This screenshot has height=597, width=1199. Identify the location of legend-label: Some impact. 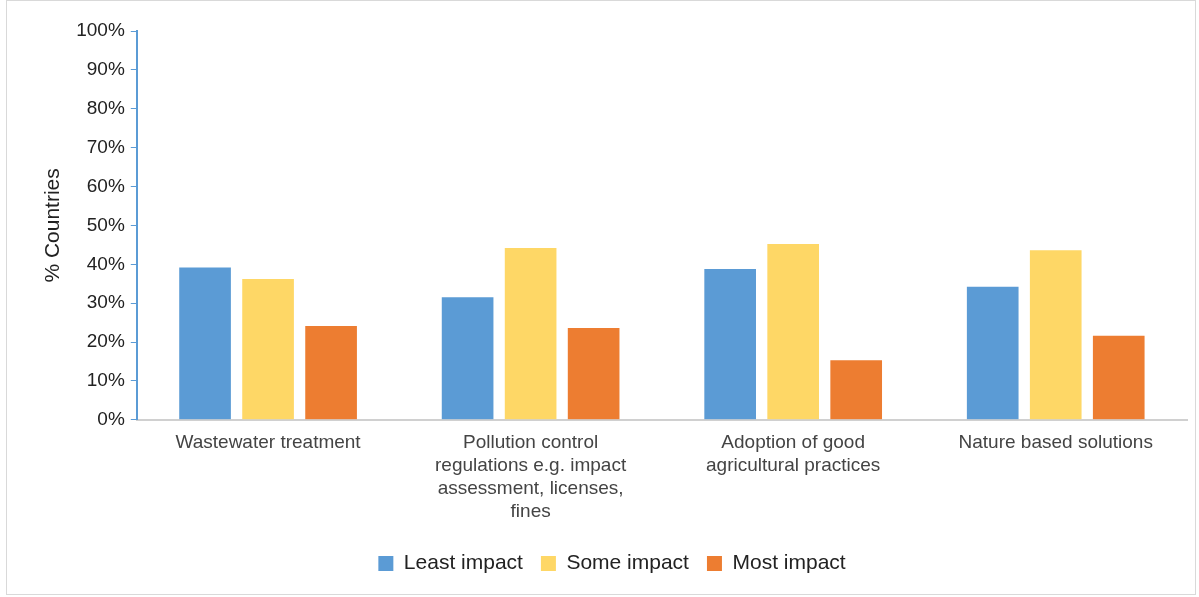
(628, 562).